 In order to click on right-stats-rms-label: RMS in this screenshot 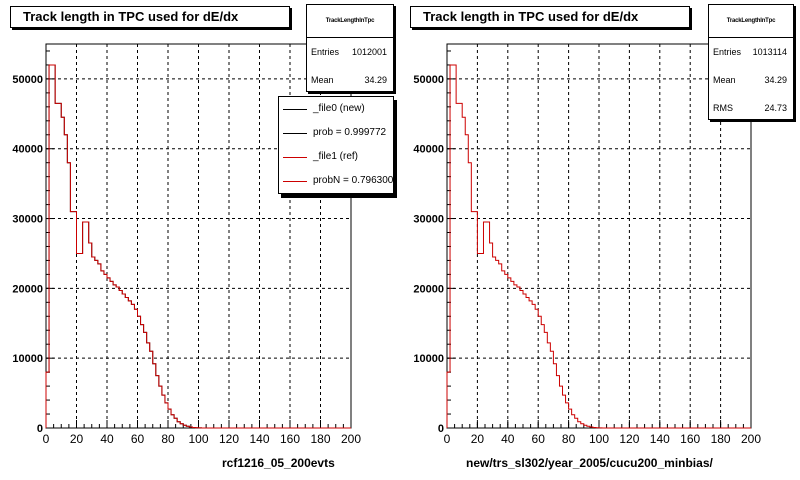, I will do `click(723, 108)`.